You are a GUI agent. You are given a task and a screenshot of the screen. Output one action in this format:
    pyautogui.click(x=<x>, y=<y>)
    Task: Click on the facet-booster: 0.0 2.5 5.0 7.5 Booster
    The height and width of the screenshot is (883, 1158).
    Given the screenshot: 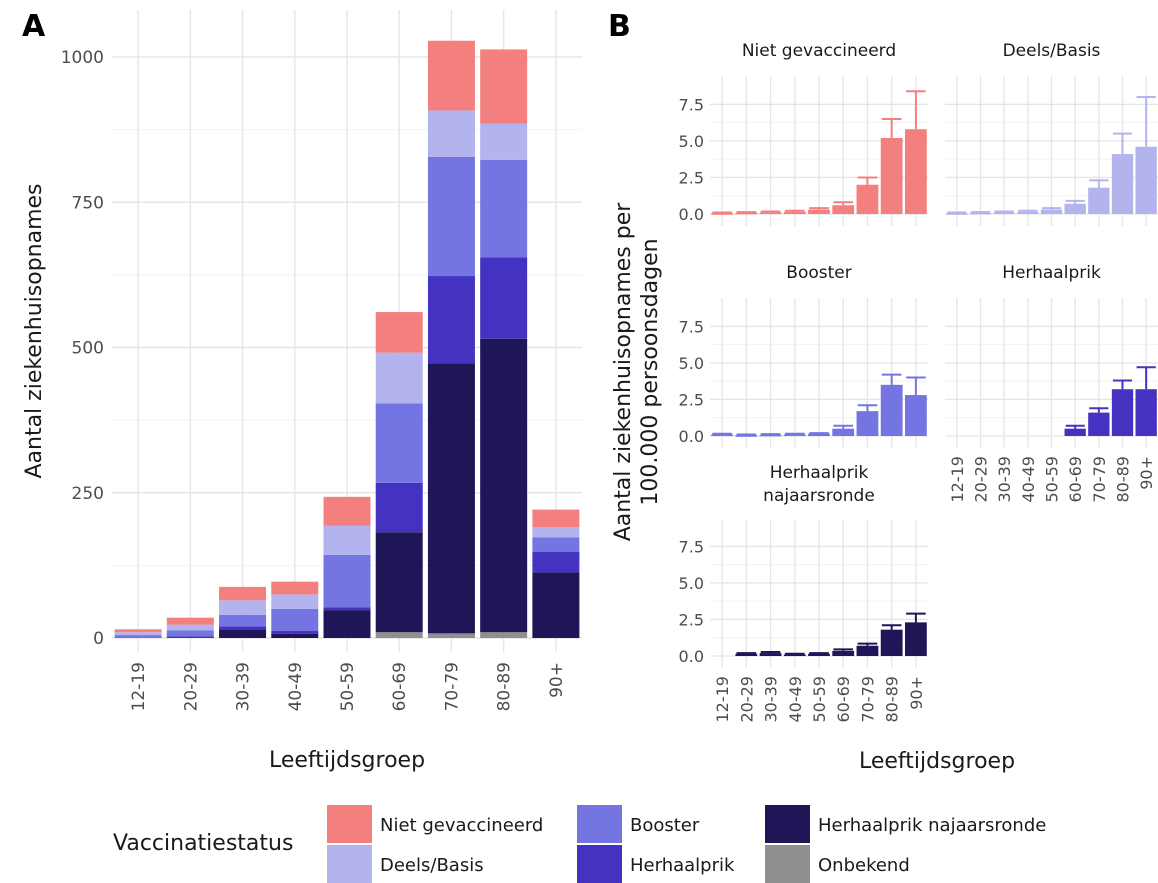 What is the action you would take?
    pyautogui.click(x=803, y=355)
    